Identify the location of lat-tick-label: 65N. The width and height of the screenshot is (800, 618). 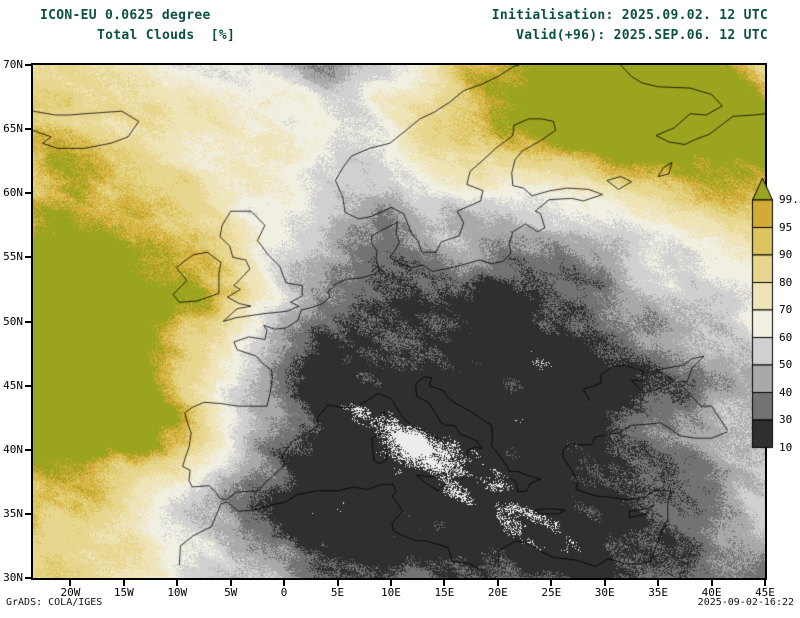
(13, 129).